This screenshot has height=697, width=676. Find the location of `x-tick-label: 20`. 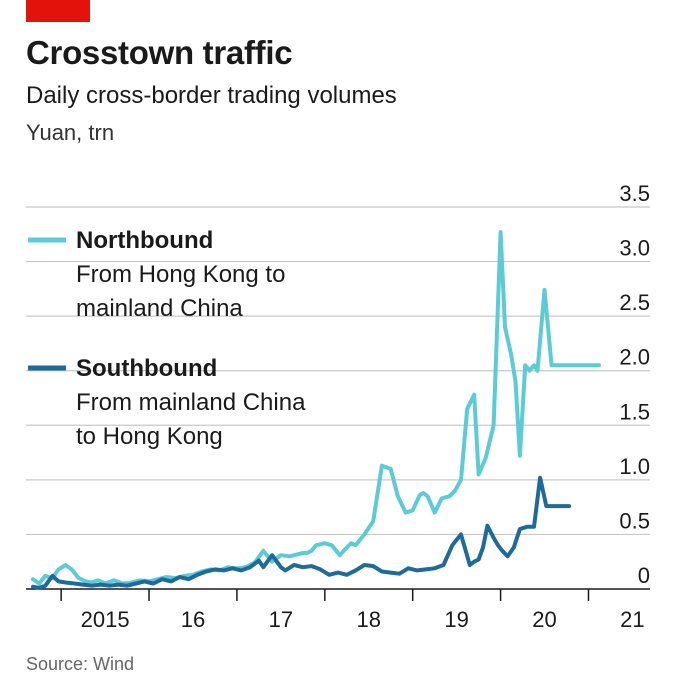

x-tick-label: 20 is located at coordinates (544, 619).